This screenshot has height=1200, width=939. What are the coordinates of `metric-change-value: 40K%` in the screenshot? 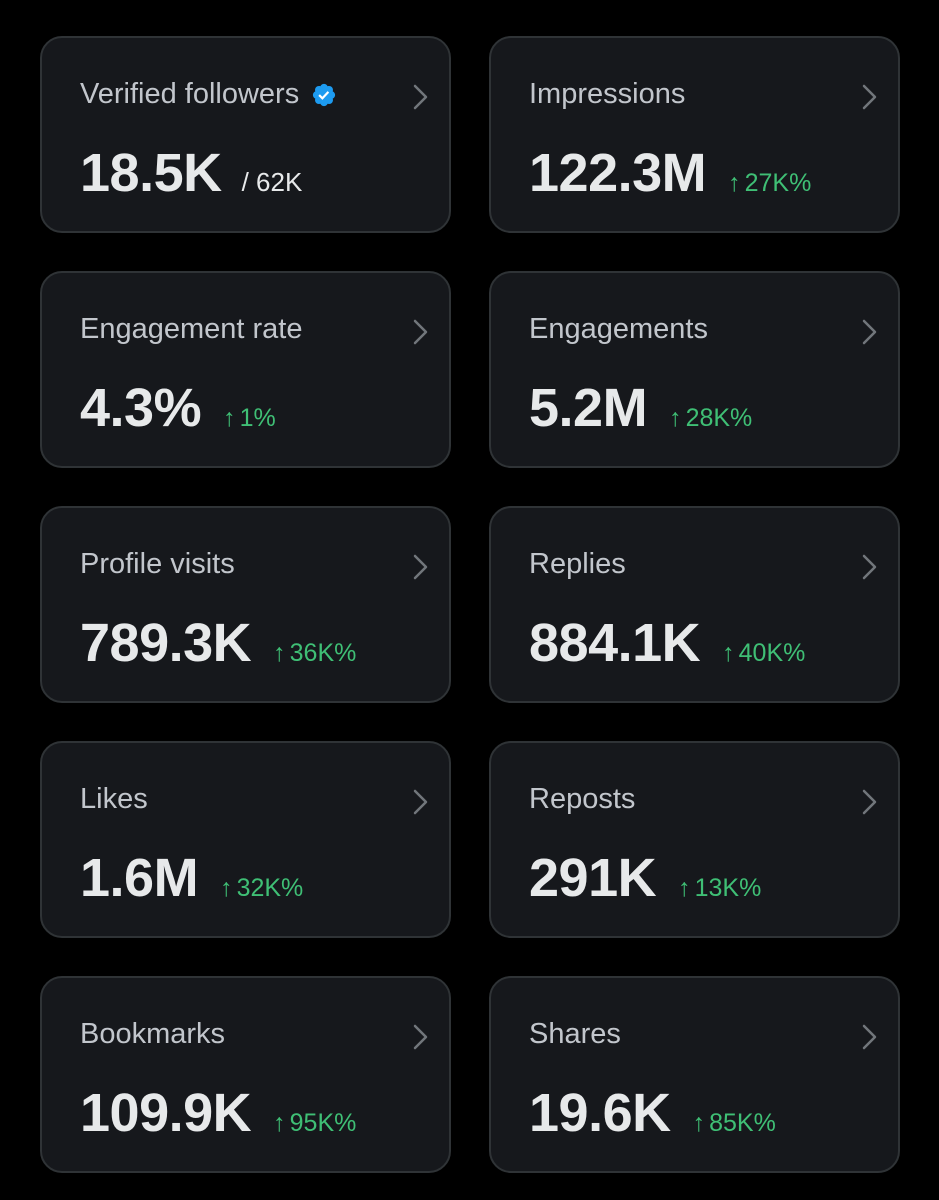 It's located at (772, 653).